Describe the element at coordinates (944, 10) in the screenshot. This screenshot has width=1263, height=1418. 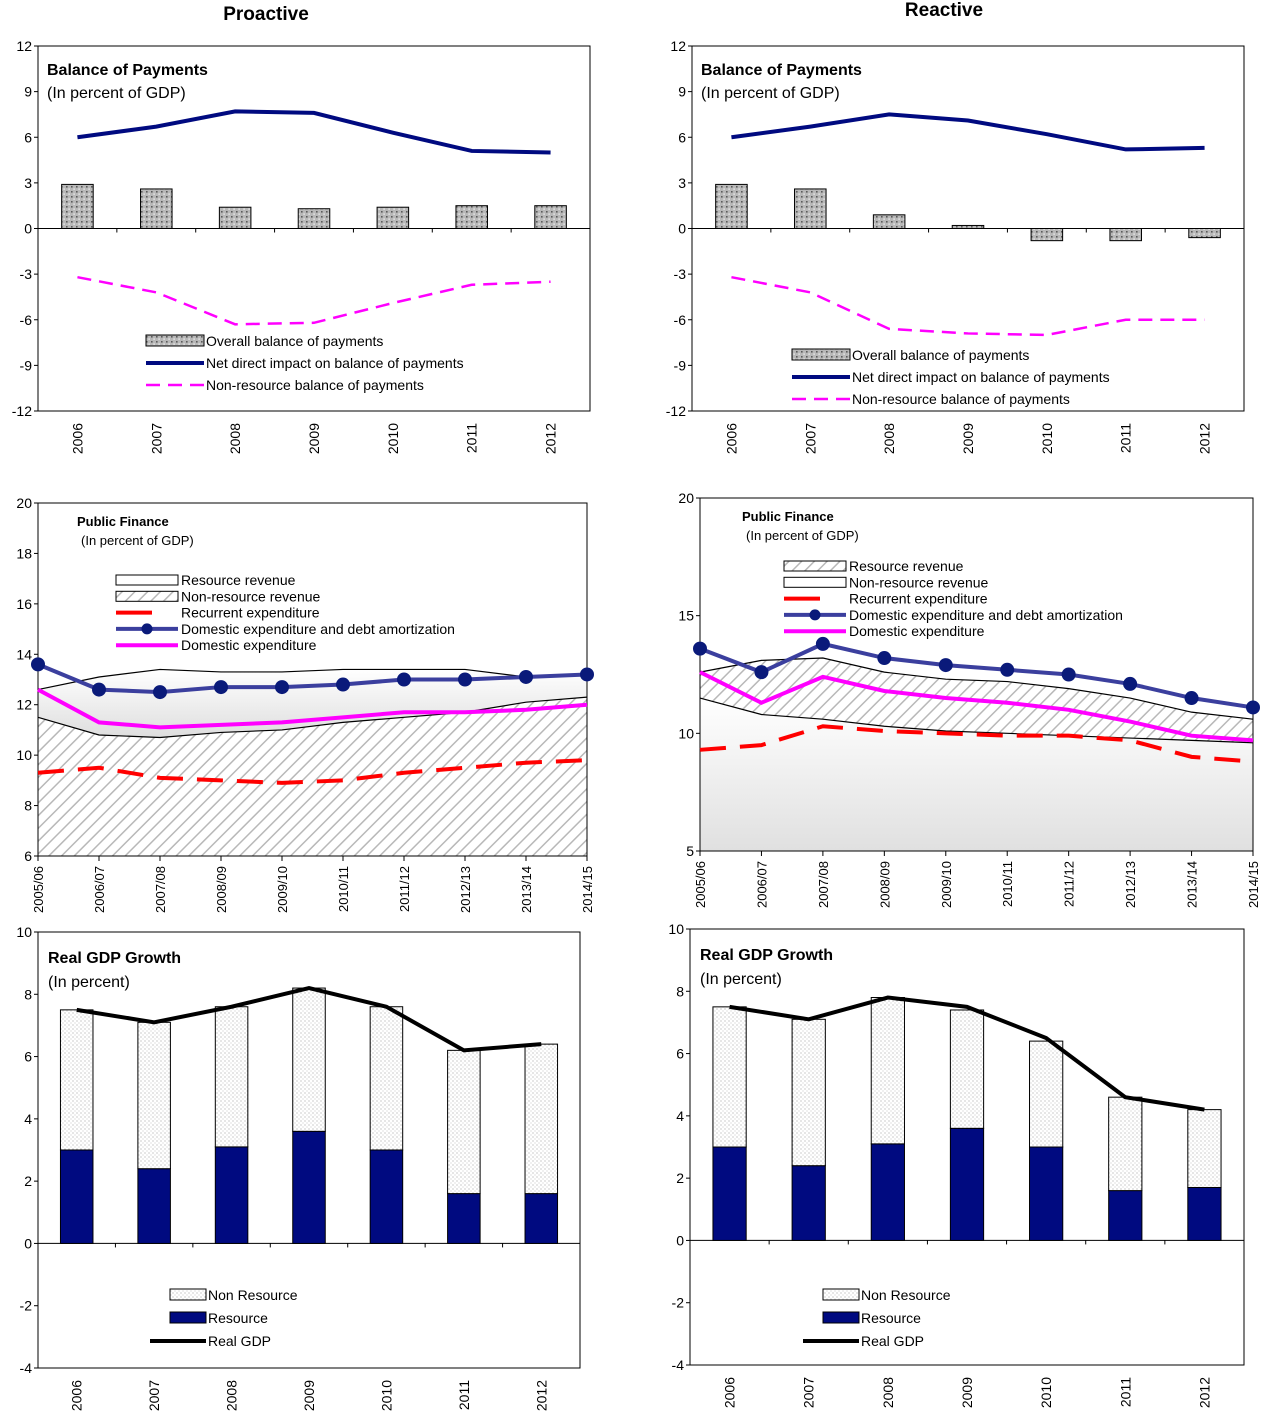
I see `reactive-column-title: Reactive` at that location.